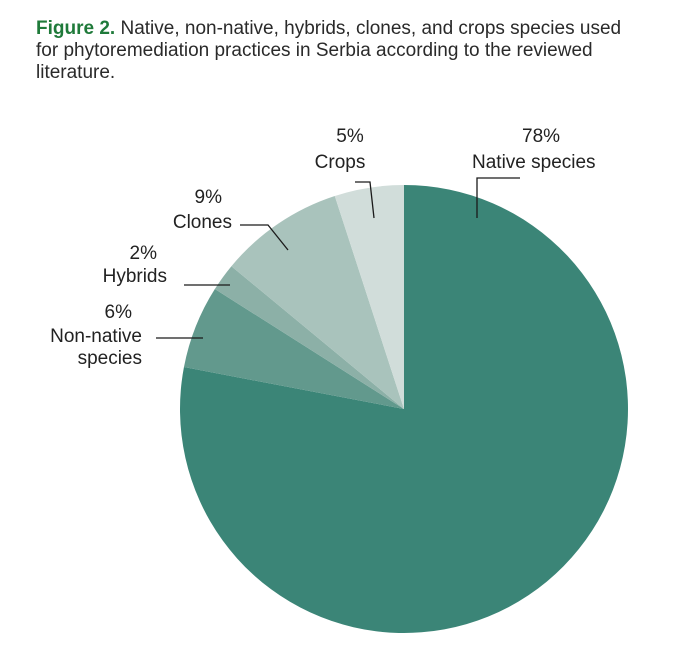  Describe the element at coordinates (340, 162) in the screenshot. I see `category-label-crops: Crops` at that location.